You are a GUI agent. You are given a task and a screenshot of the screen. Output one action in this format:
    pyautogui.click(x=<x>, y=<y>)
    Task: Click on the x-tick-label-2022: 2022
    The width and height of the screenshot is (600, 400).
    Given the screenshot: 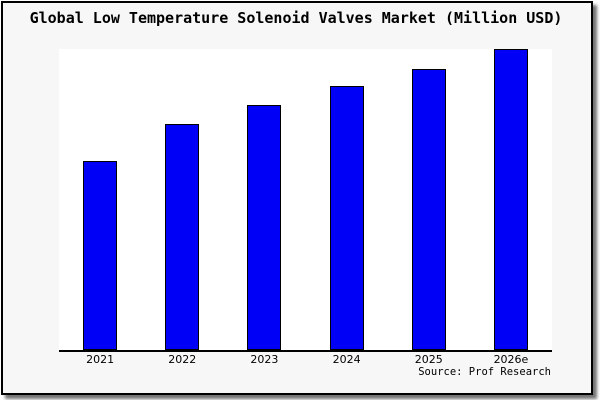 What is the action you would take?
    pyautogui.click(x=182, y=359)
    